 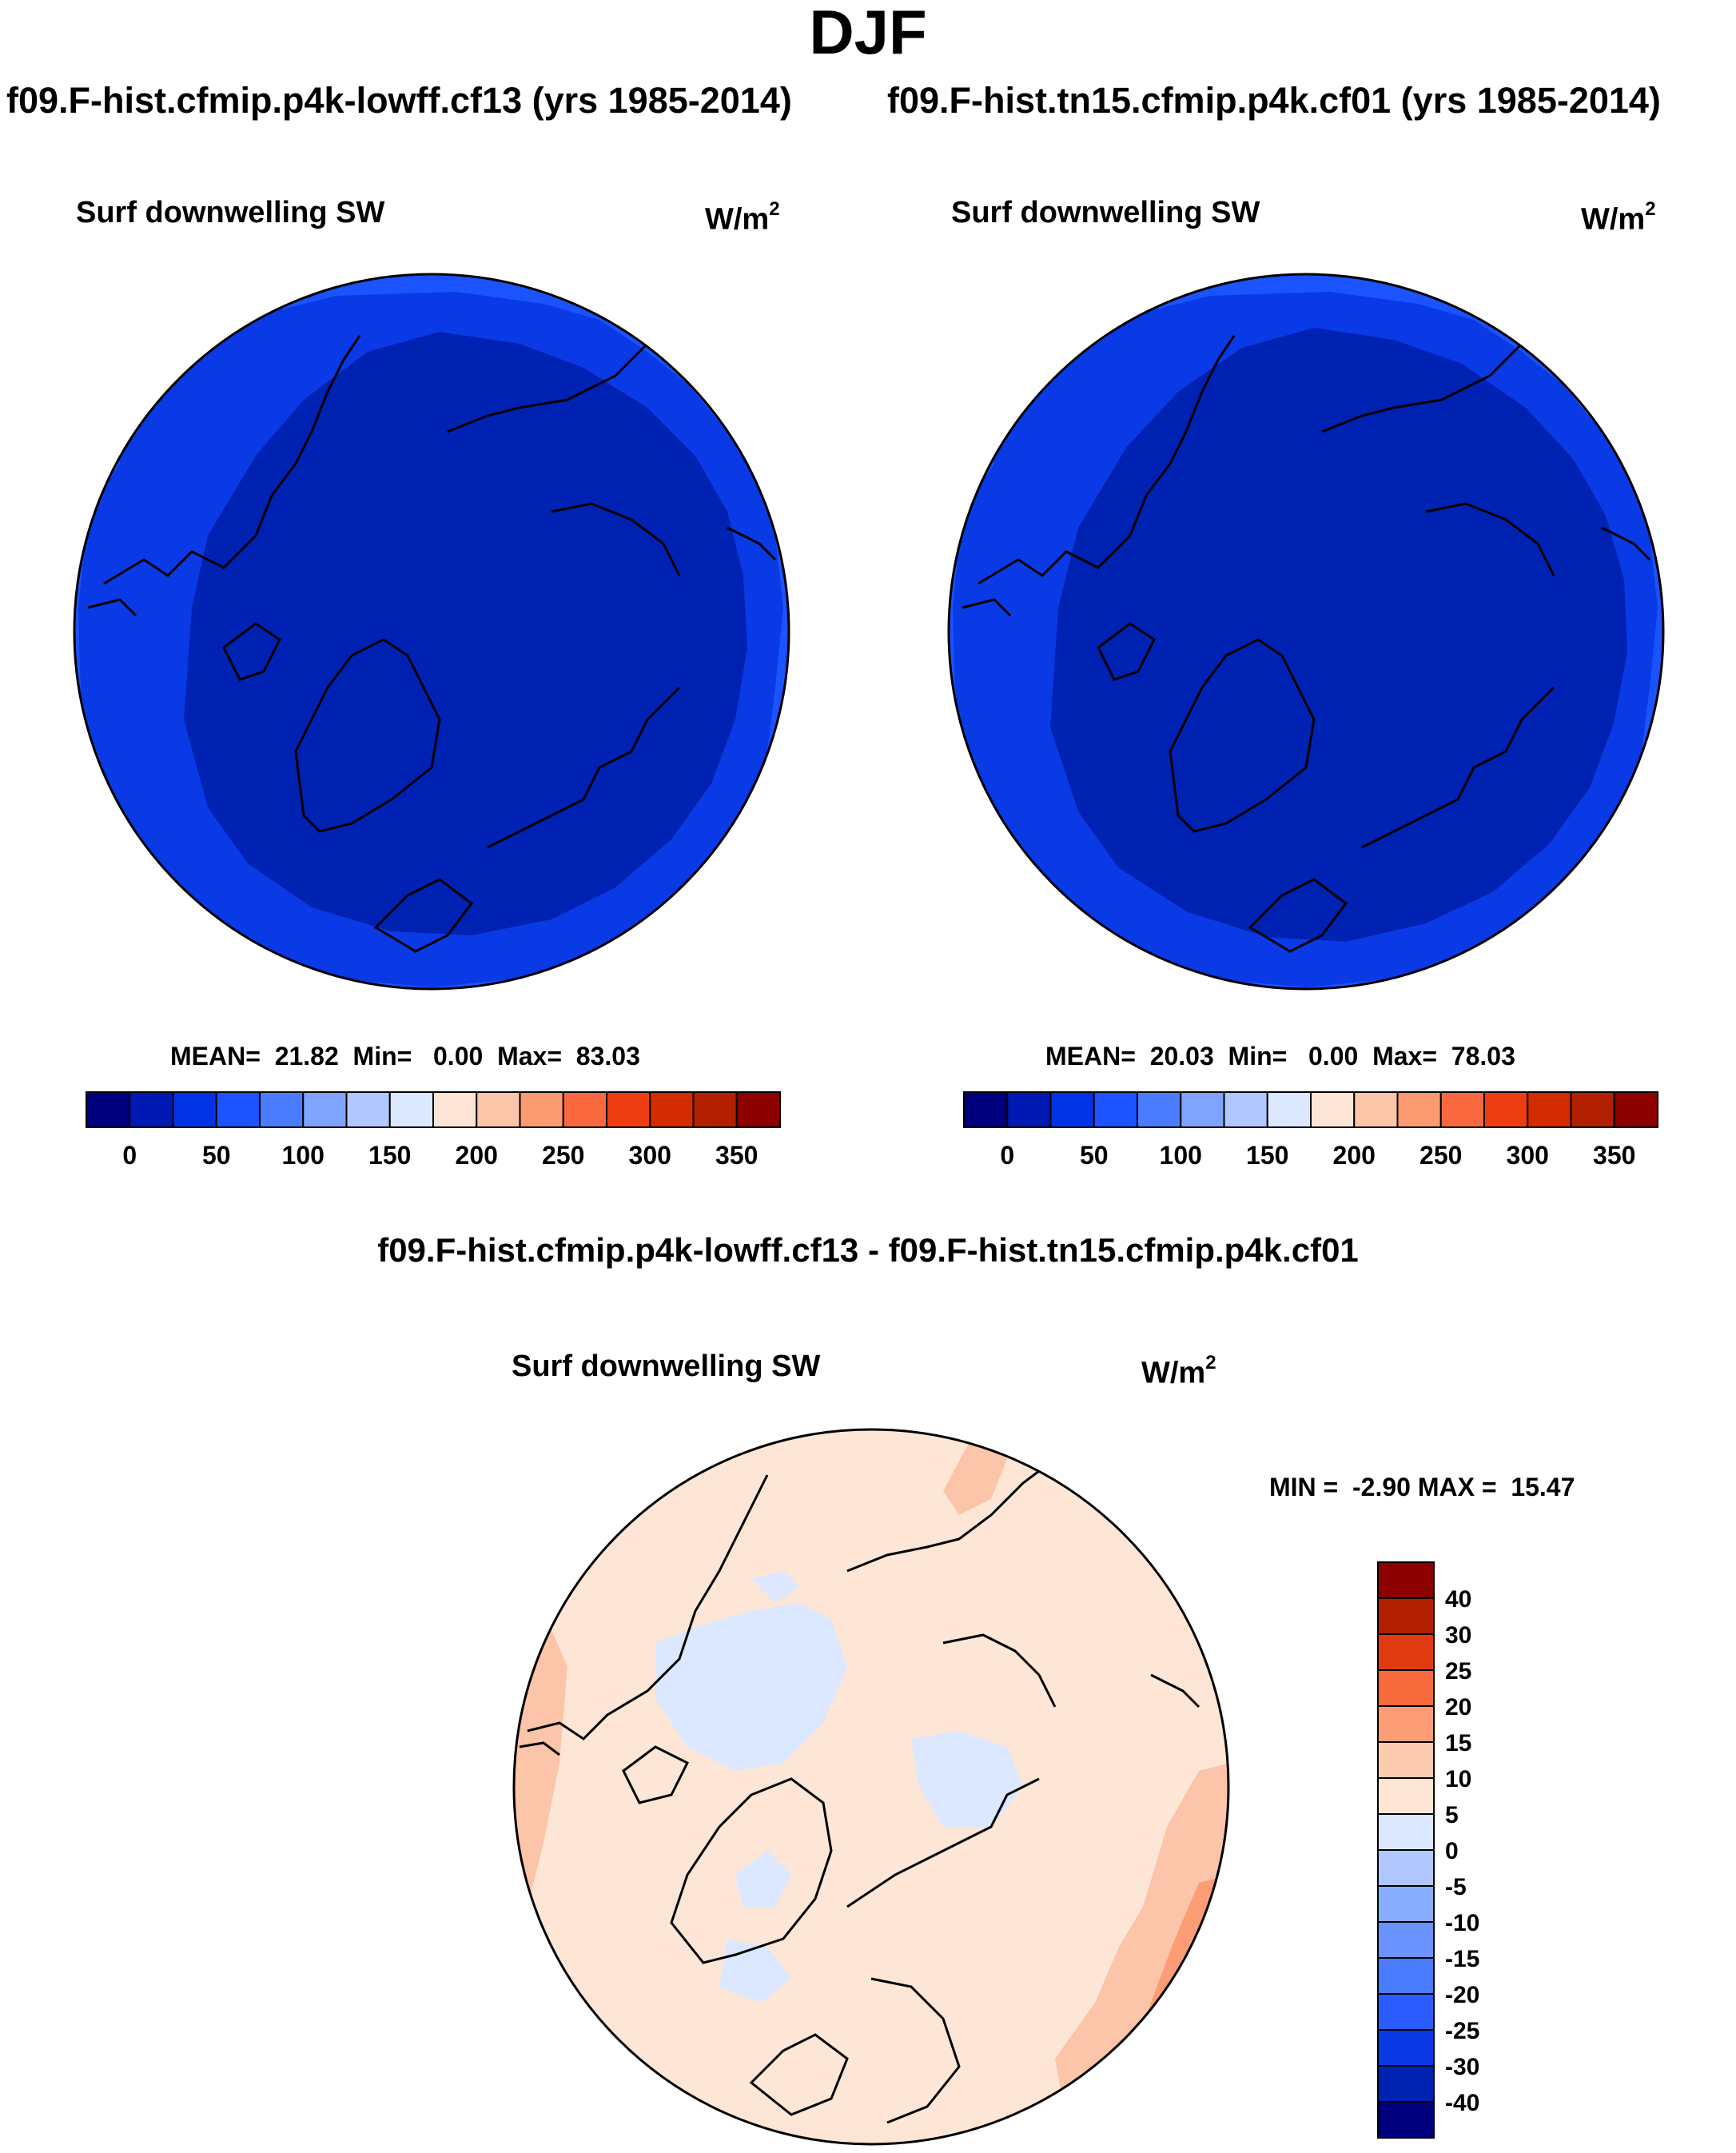 What do you see at coordinates (1458, 1707) in the screenshot?
I see `colorbar-tick-label: 20` at bounding box center [1458, 1707].